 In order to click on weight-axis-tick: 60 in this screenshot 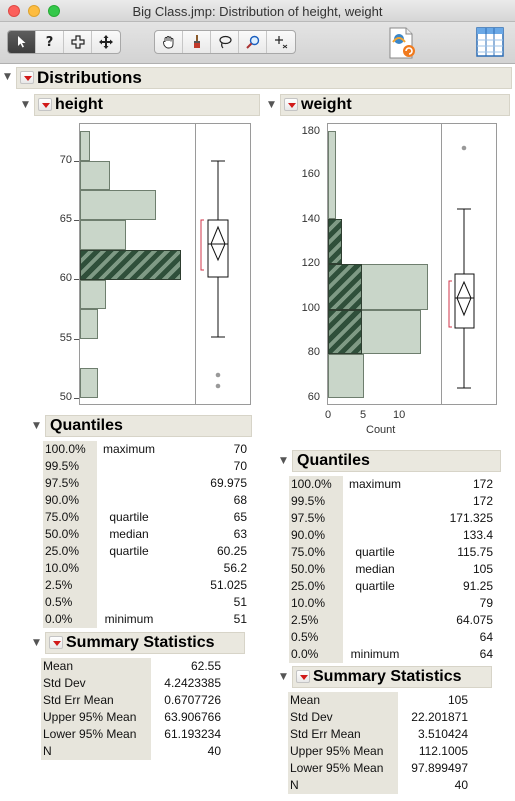, I will do `click(313, 397)`.